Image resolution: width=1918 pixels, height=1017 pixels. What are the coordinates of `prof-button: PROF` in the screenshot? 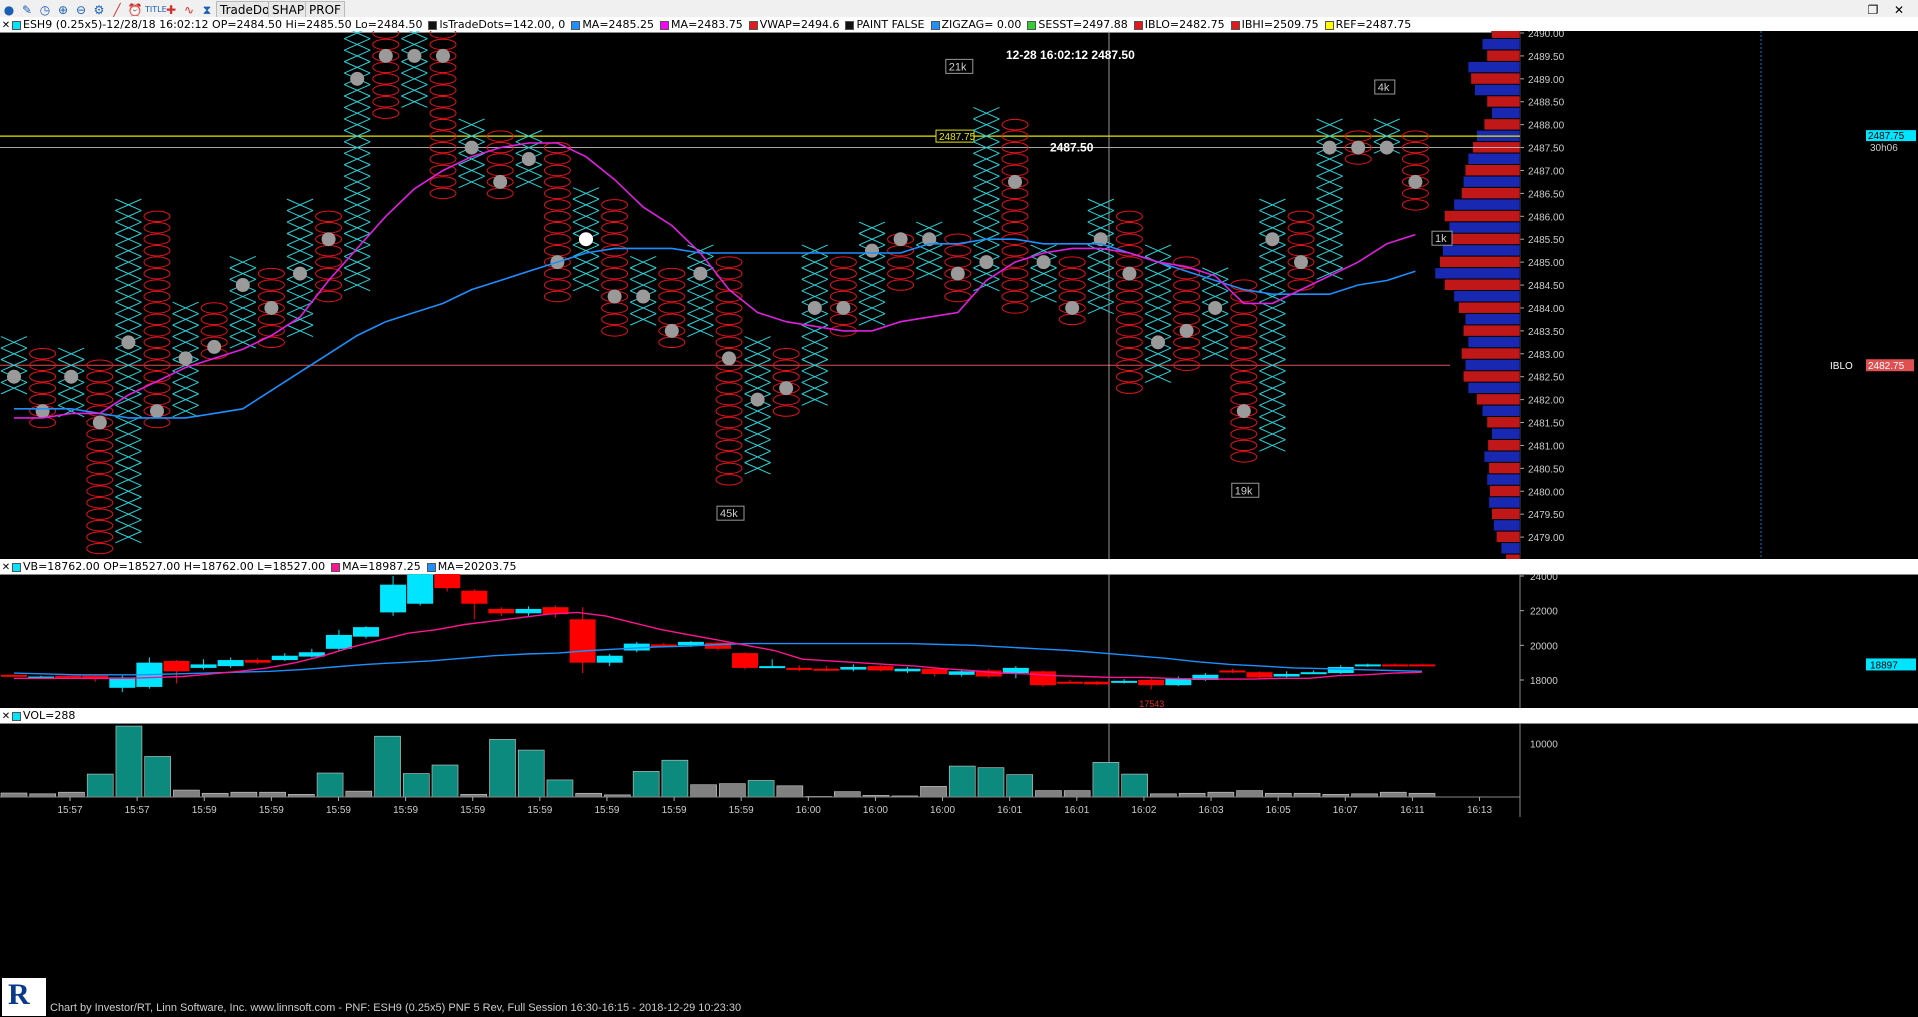 It's located at (325, 10).